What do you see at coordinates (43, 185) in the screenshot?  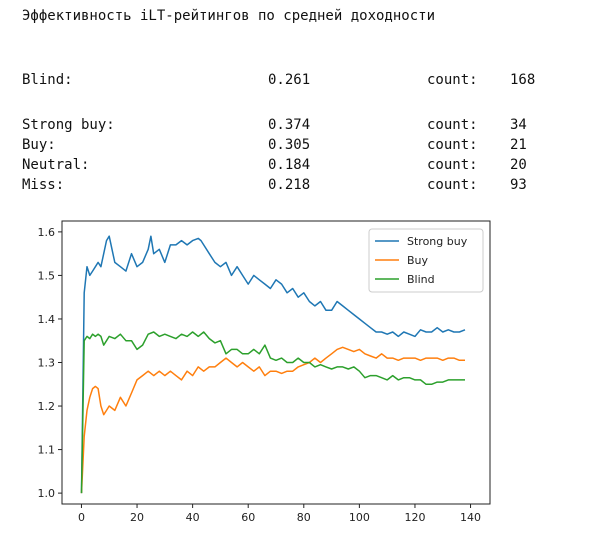 I see `stat-label: Miss:` at bounding box center [43, 185].